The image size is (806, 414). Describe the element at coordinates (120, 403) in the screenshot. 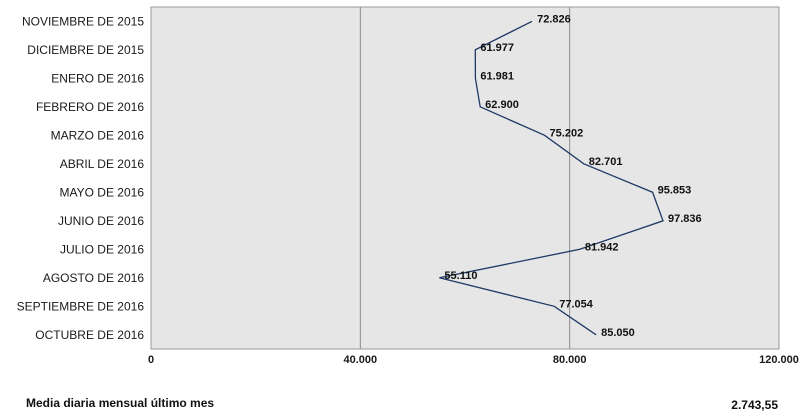

I see `footer-label: Media diaria mensual último mes` at that location.